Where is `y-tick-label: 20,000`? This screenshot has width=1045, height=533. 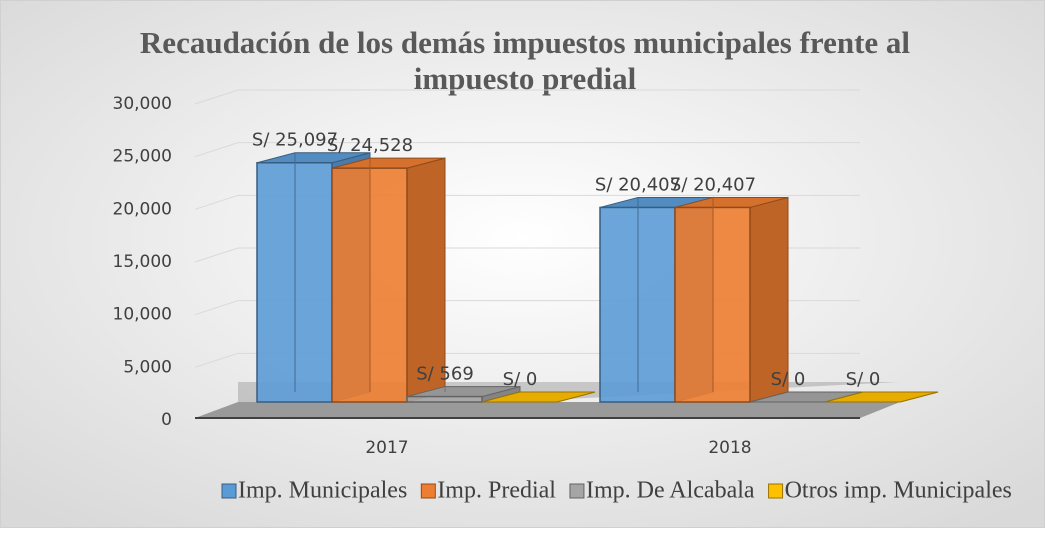
y-tick-label: 20,000 is located at coordinates (142, 209).